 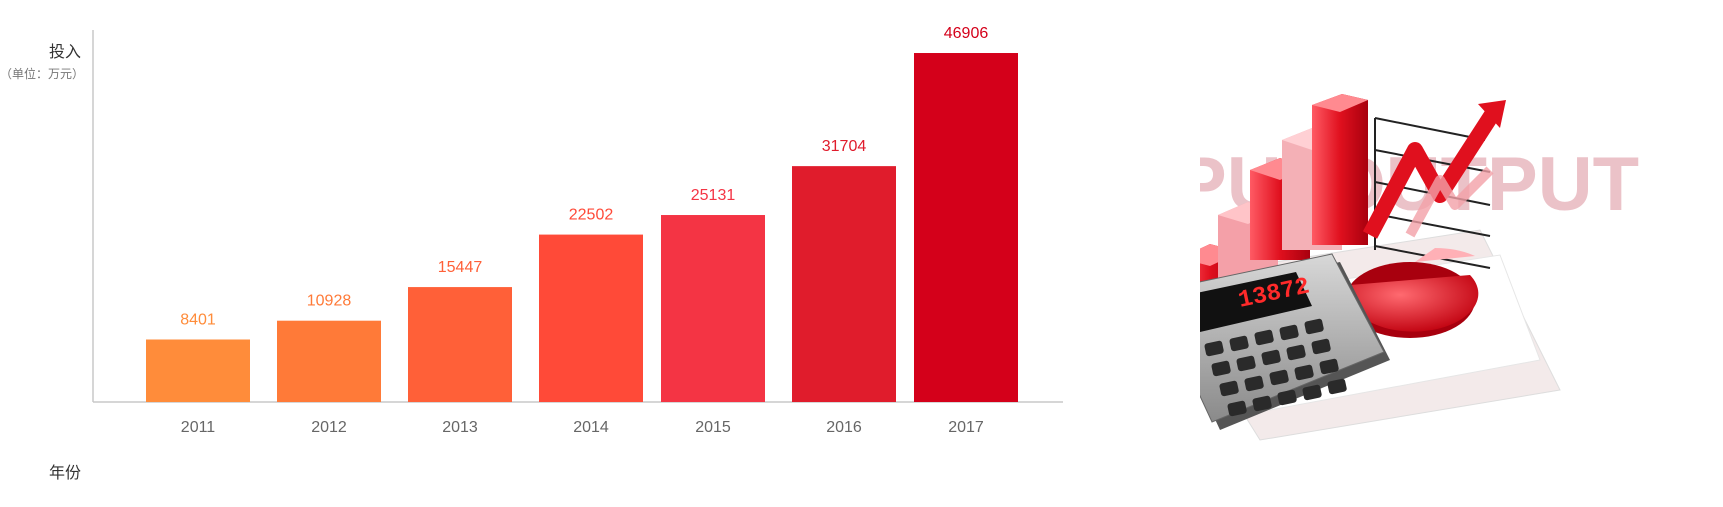 What do you see at coordinates (1434, 169) in the screenshot?
I see `trend-arrow-icon` at bounding box center [1434, 169].